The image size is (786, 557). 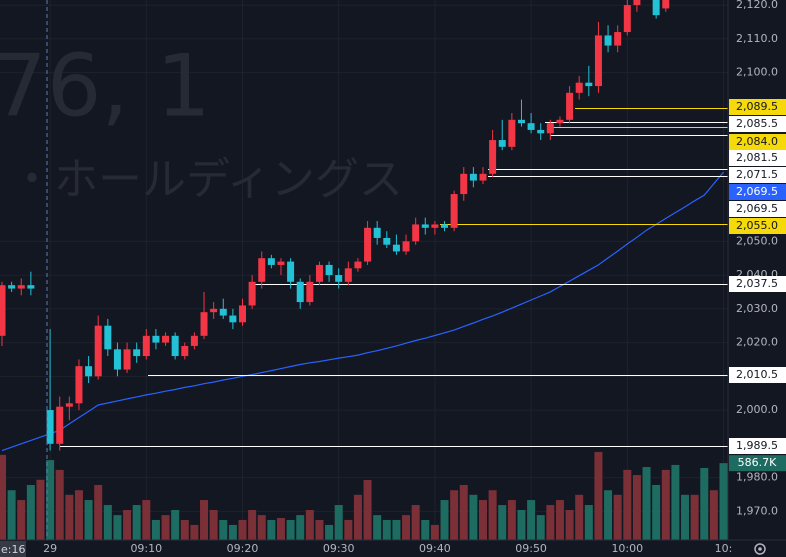 I want to click on price-label: 2,069.5, so click(x=757, y=208).